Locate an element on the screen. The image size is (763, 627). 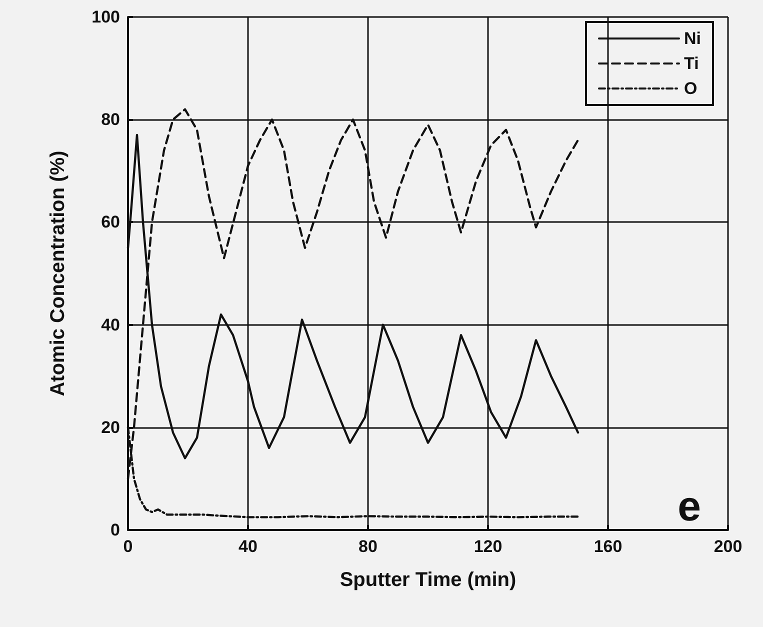
x-tick-label: 80 is located at coordinates (368, 546).